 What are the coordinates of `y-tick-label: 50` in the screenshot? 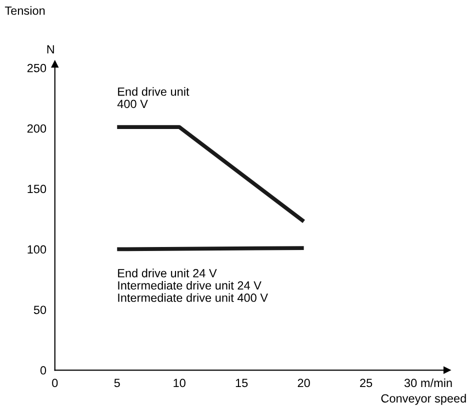 It's located at (40, 310).